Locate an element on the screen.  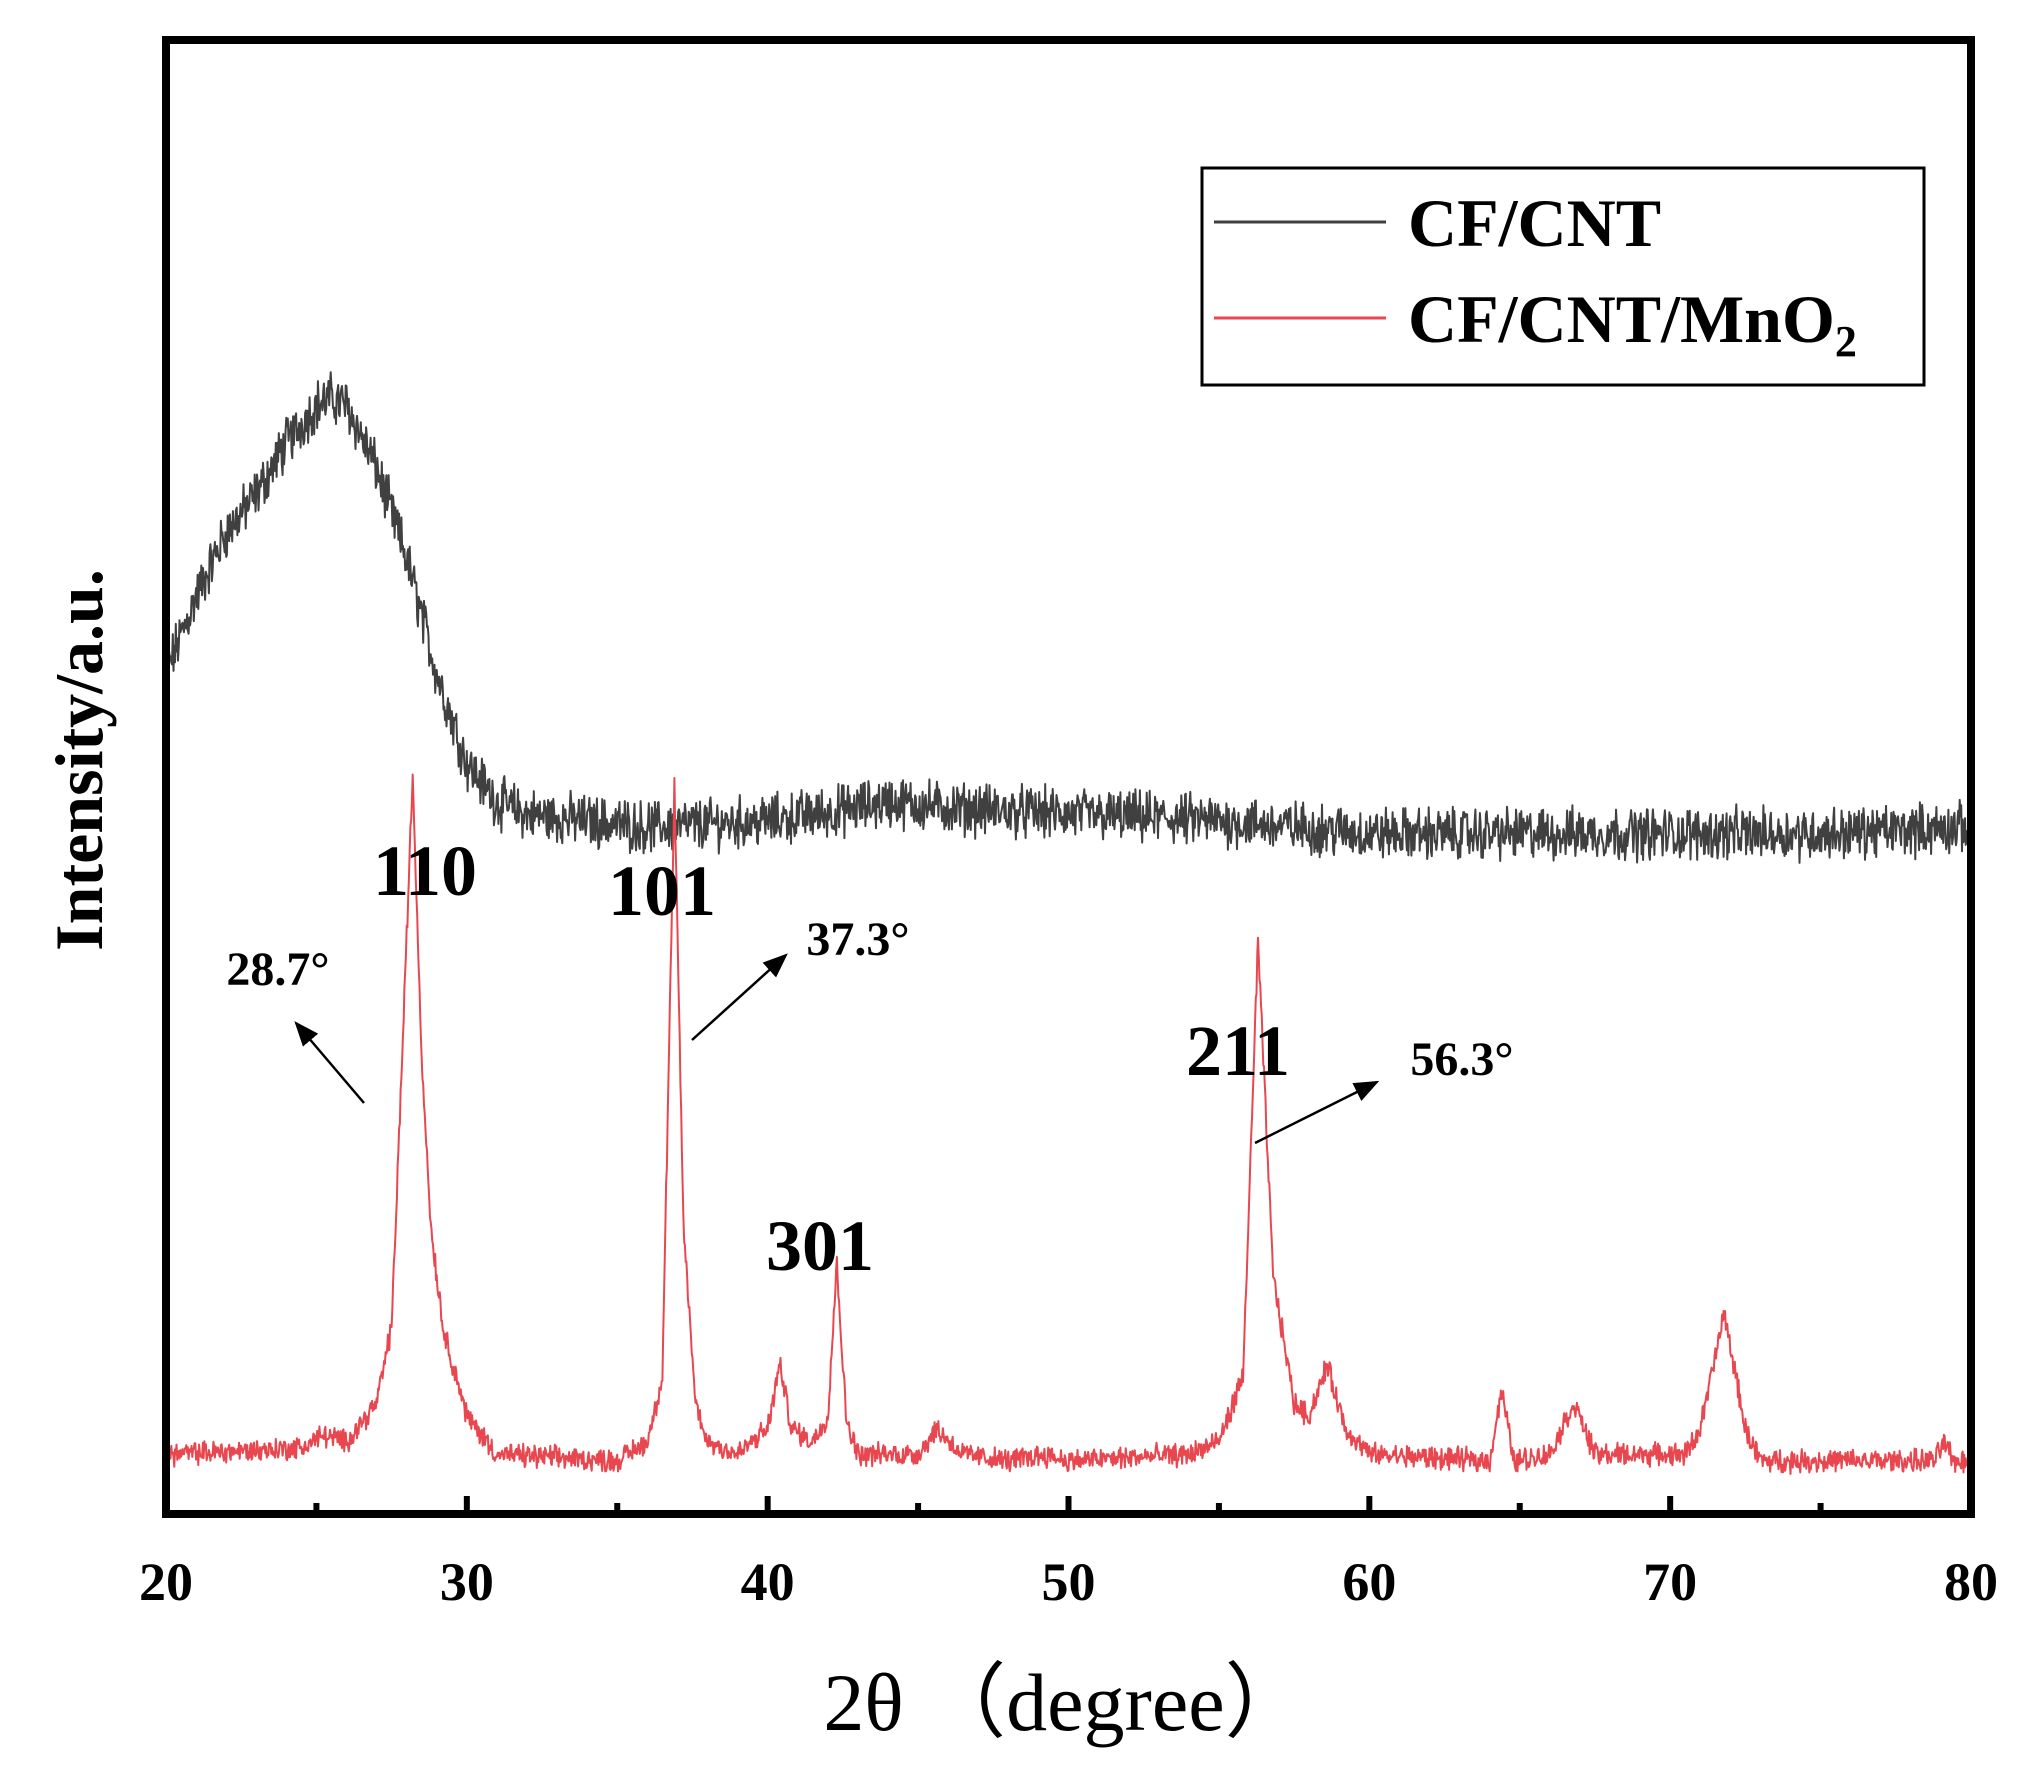
x-tick-label-40: 40 is located at coordinates (768, 1582).